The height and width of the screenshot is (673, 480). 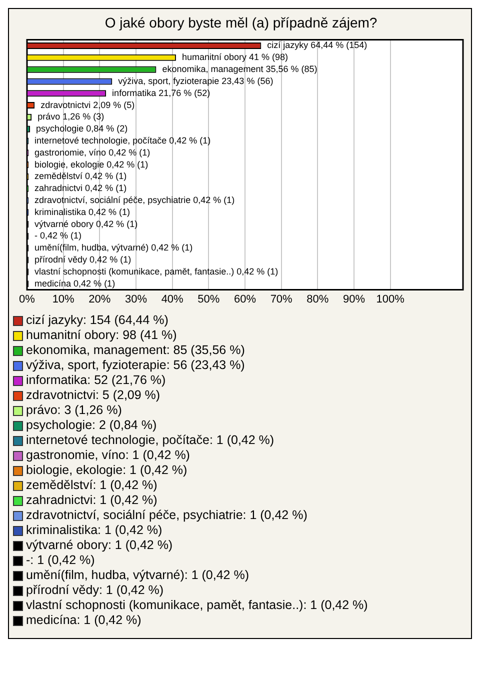 I want to click on x-tick-label: 80%, so click(x=317, y=299).